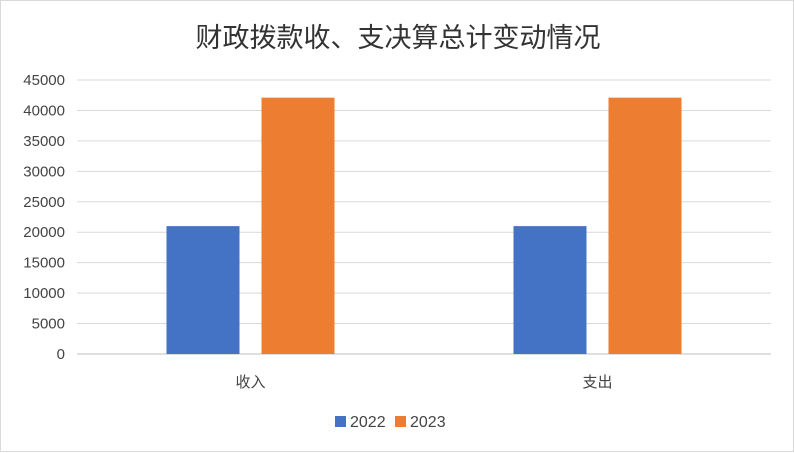 This screenshot has height=453, width=794. I want to click on y-tick-label: 15000, so click(44, 263).